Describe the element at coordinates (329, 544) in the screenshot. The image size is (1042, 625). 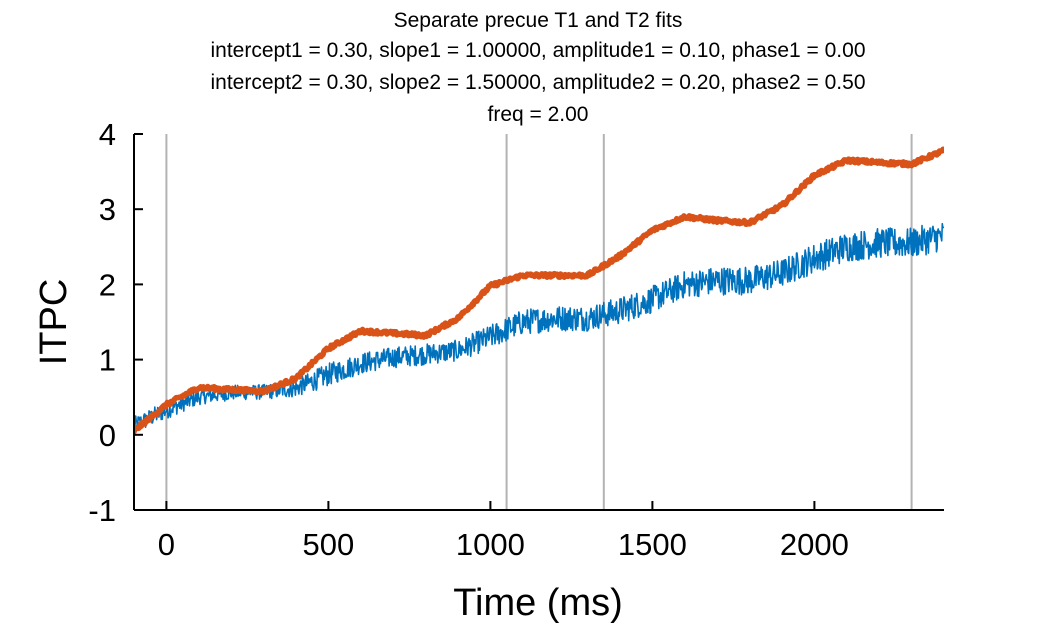
I see `x-tick-label: 500` at that location.